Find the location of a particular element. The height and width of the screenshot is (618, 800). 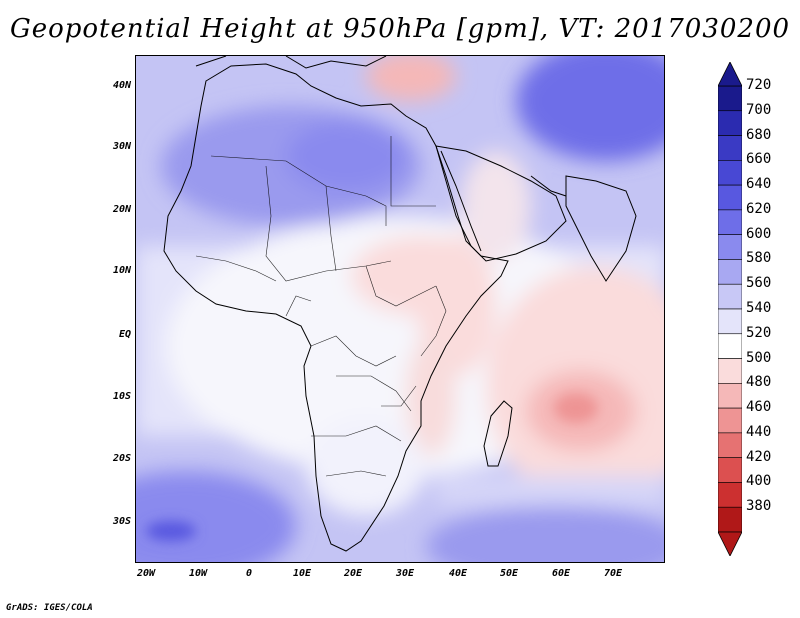

colorbar-label: 720 is located at coordinates (759, 85).